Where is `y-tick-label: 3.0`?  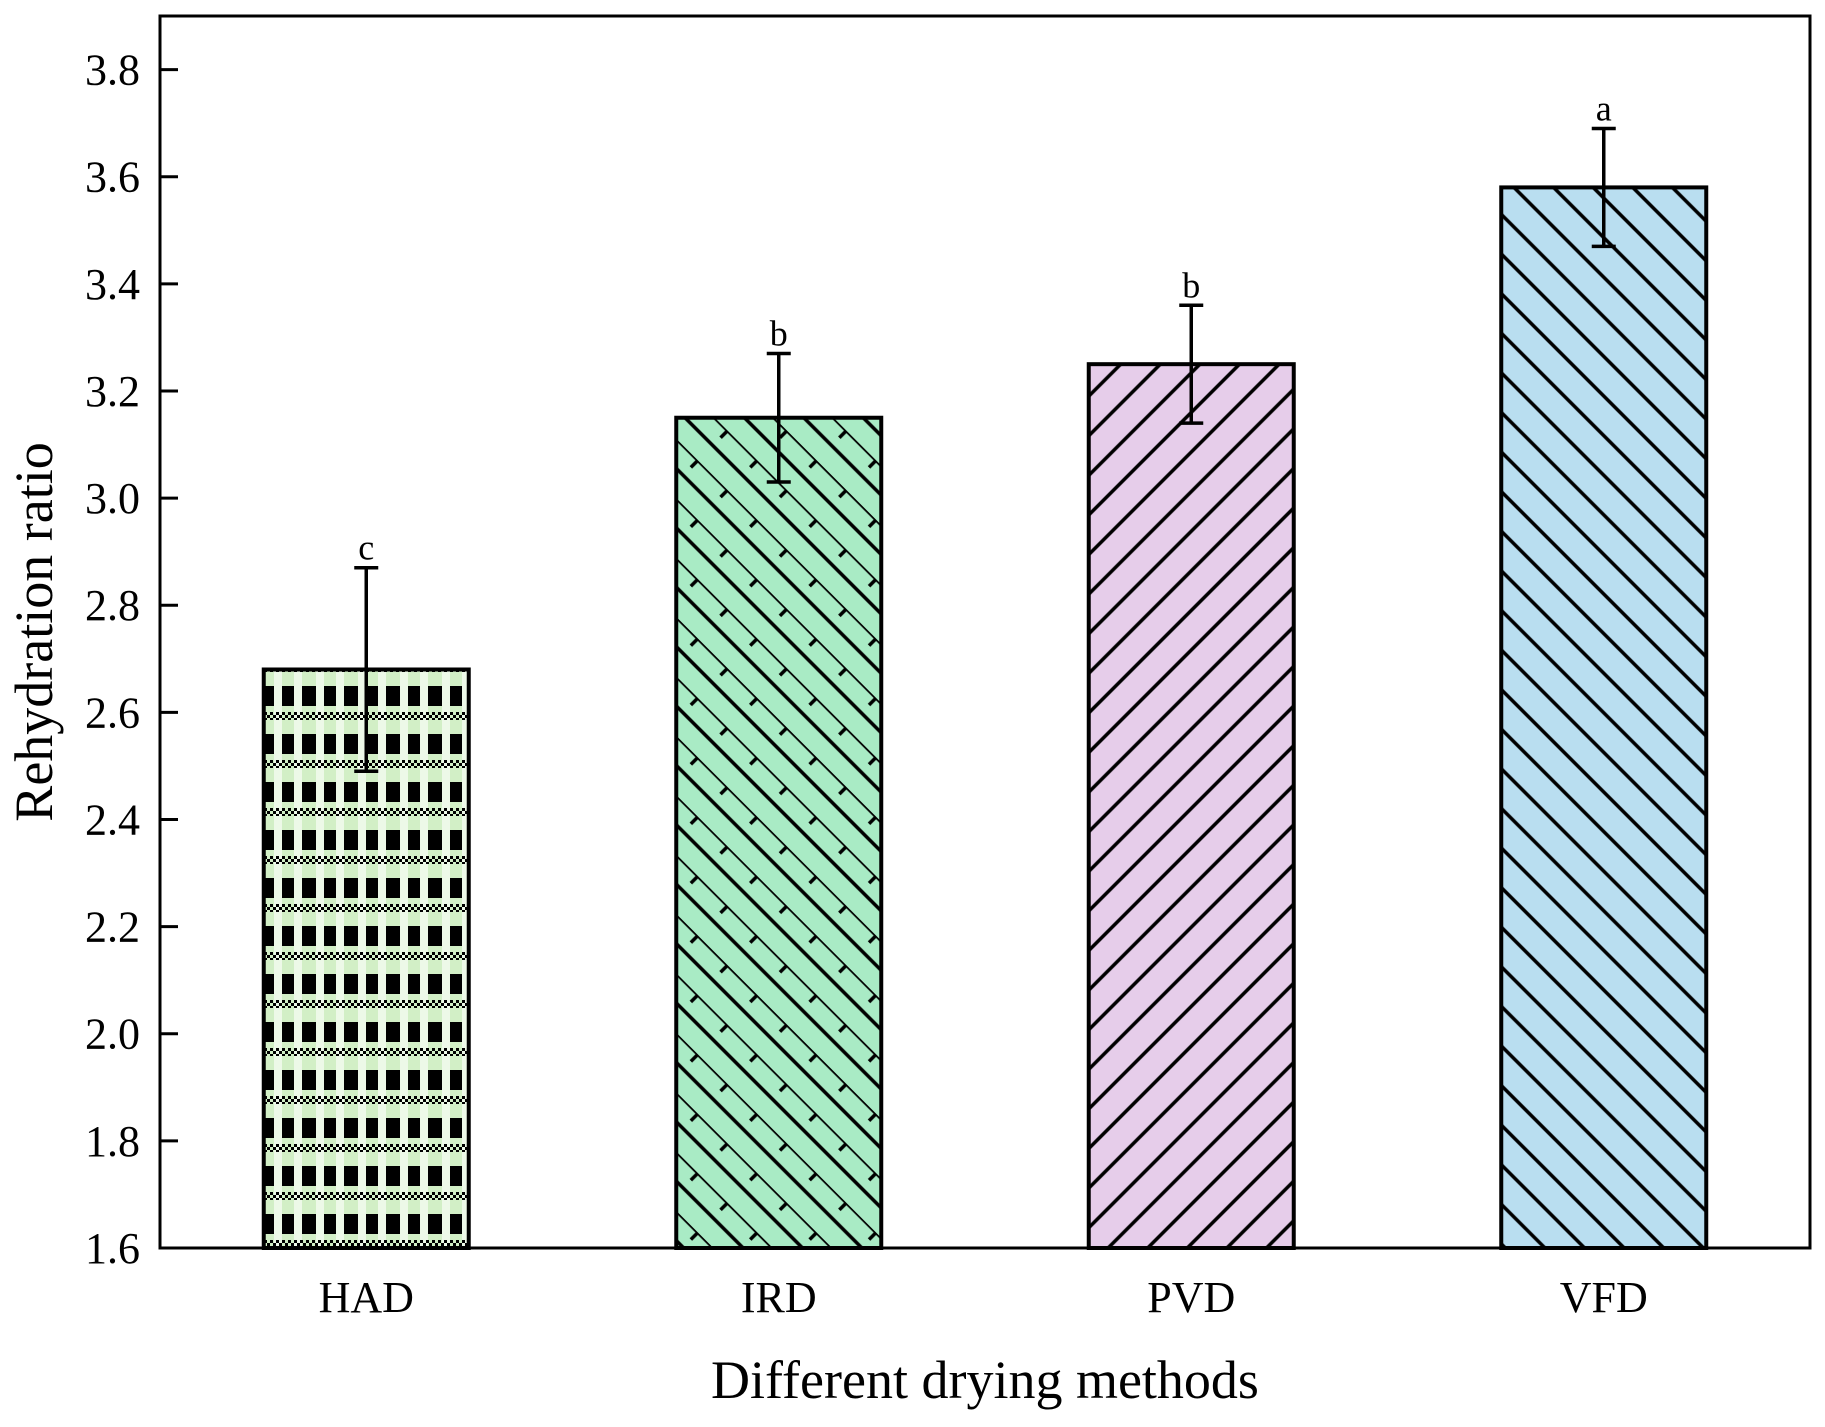 y-tick-label: 3.0 is located at coordinates (112, 498).